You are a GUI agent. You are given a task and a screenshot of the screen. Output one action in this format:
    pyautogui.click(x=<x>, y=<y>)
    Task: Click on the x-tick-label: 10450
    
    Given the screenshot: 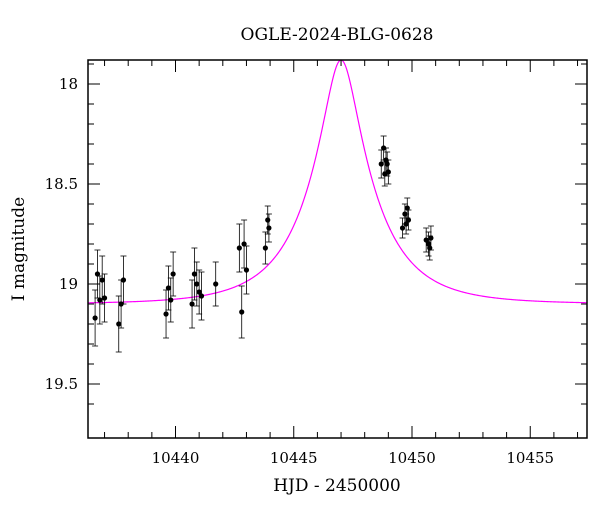 What is the action you would take?
    pyautogui.click(x=412, y=458)
    